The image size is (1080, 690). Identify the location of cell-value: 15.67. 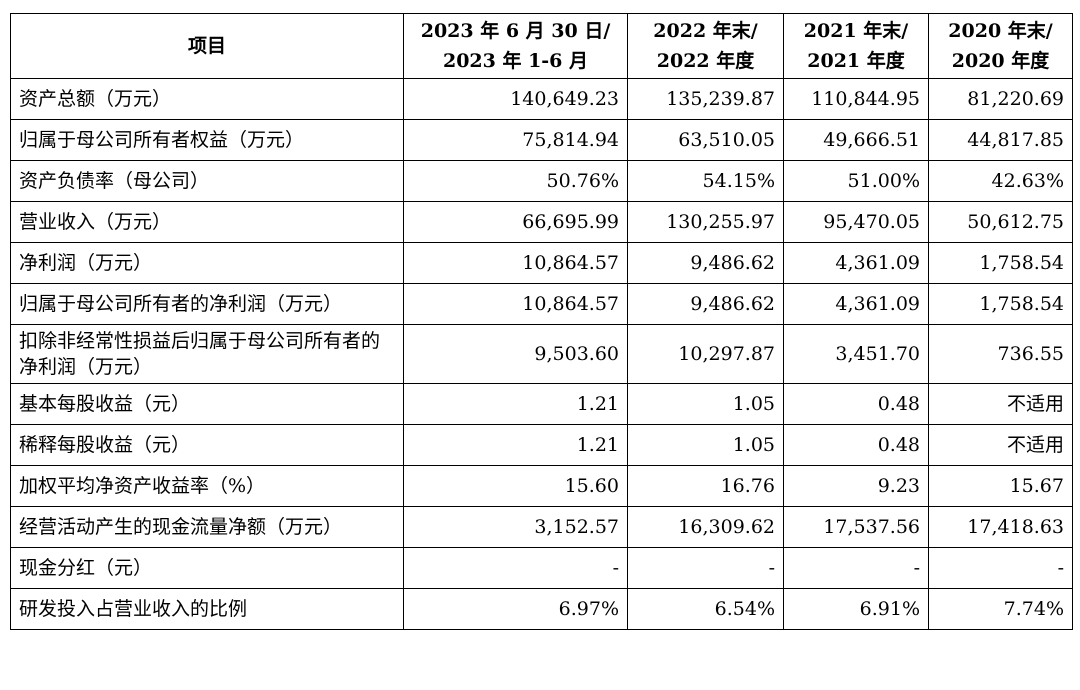
(1000, 486).